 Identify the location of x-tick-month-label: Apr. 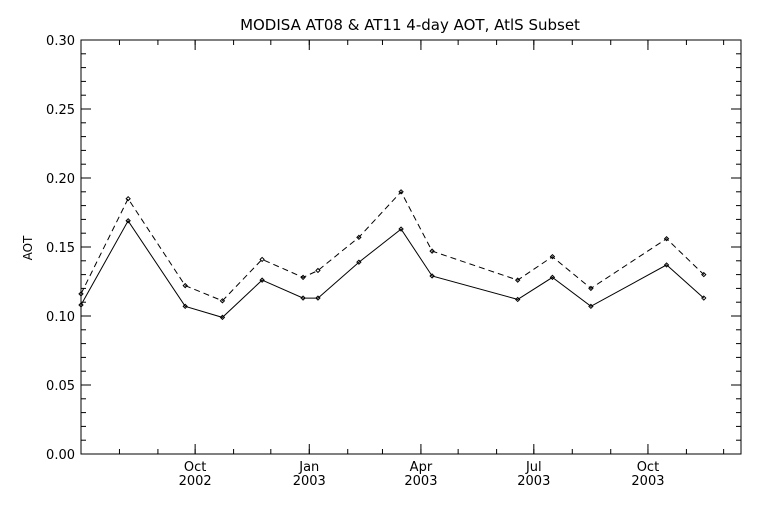
(421, 467).